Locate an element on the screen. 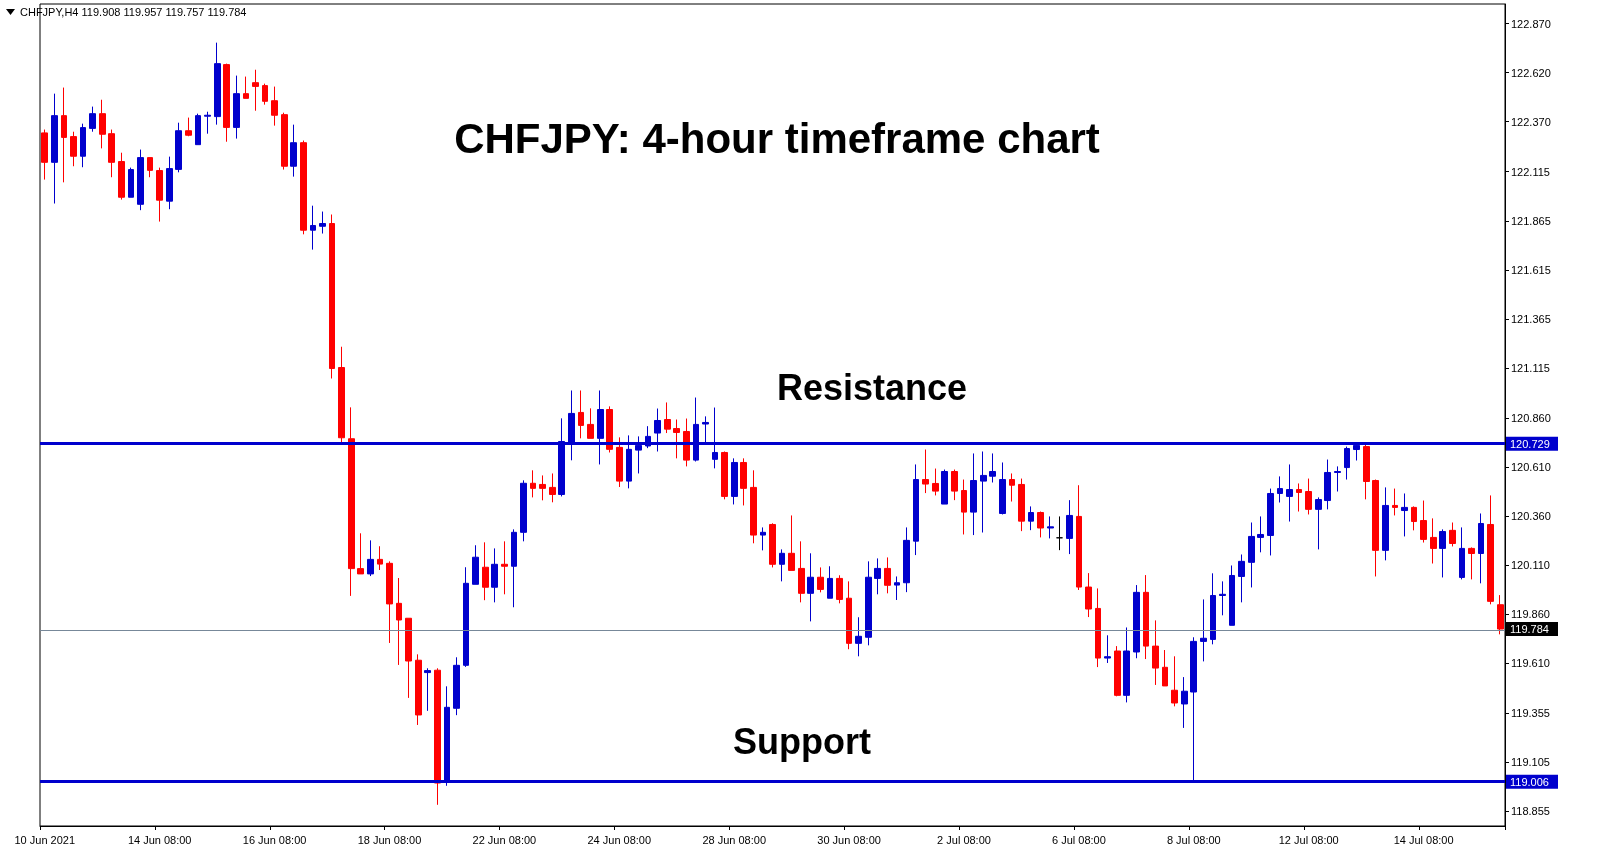 The image size is (1607, 850). x-tick-label: 12 Jul 08:00 is located at coordinates (1308, 839).